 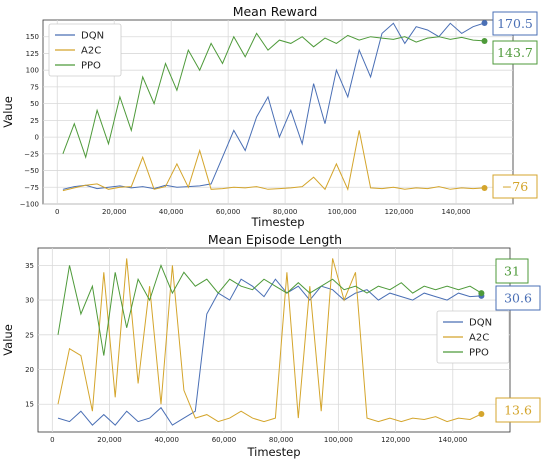 I want to click on chart-title: Mean Reward, so click(x=275, y=11).